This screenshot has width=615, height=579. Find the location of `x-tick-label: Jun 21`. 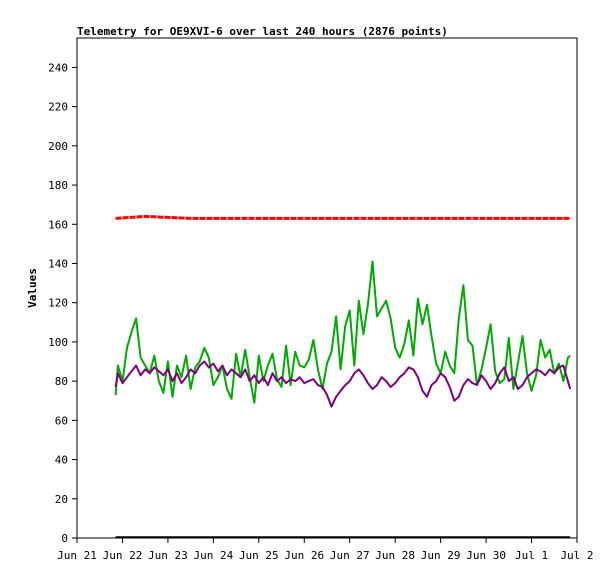

x-tick-label: Jun 21 is located at coordinates (77, 555).